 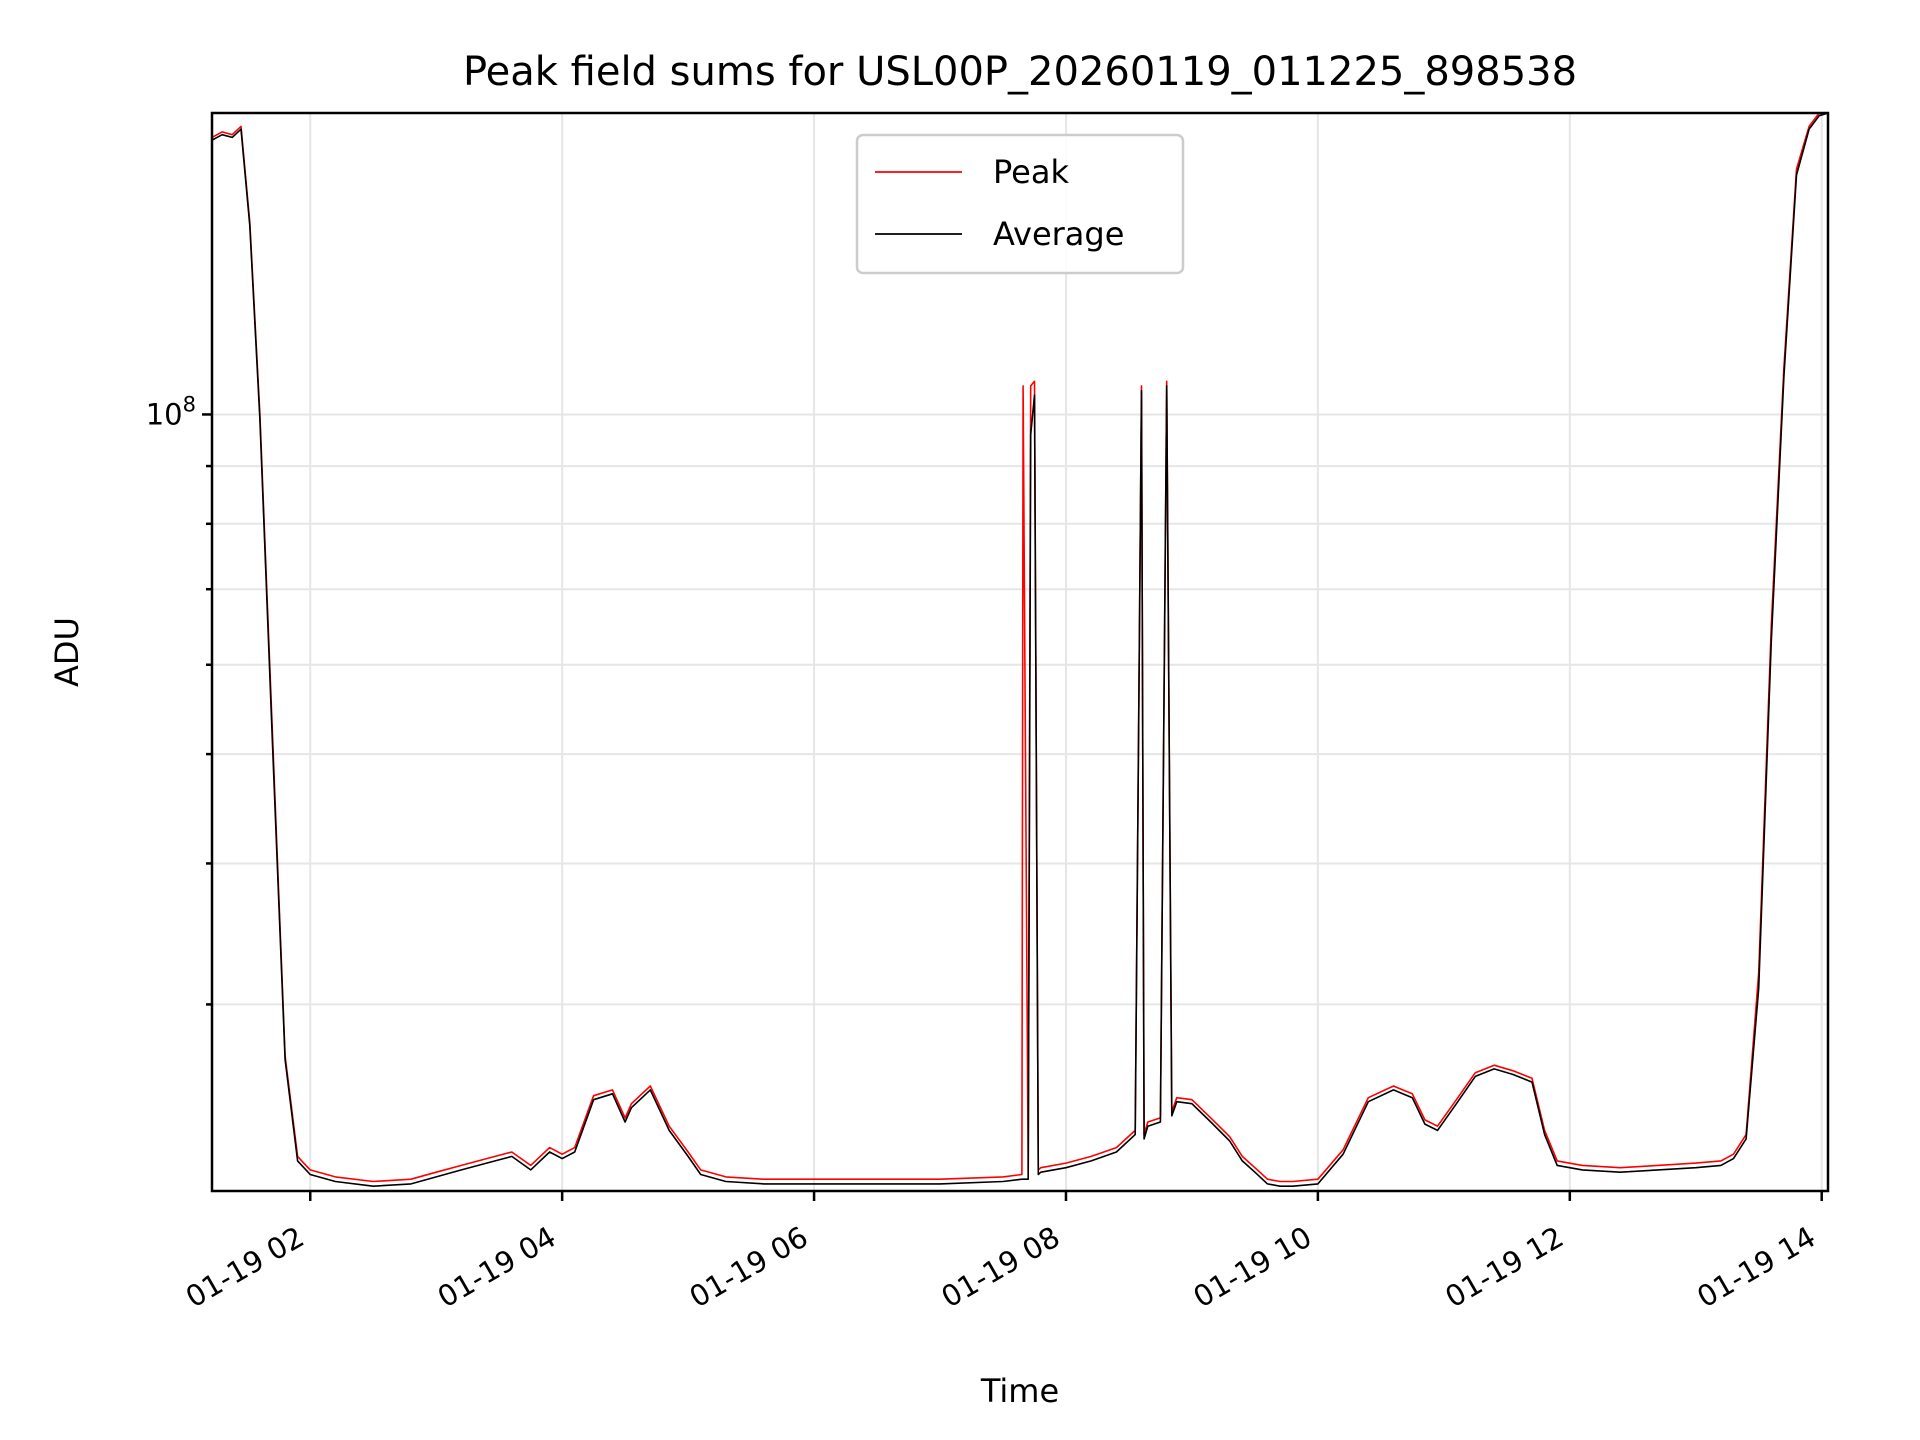 I want to click on x-axis-label: Time, so click(x=1019, y=1391).